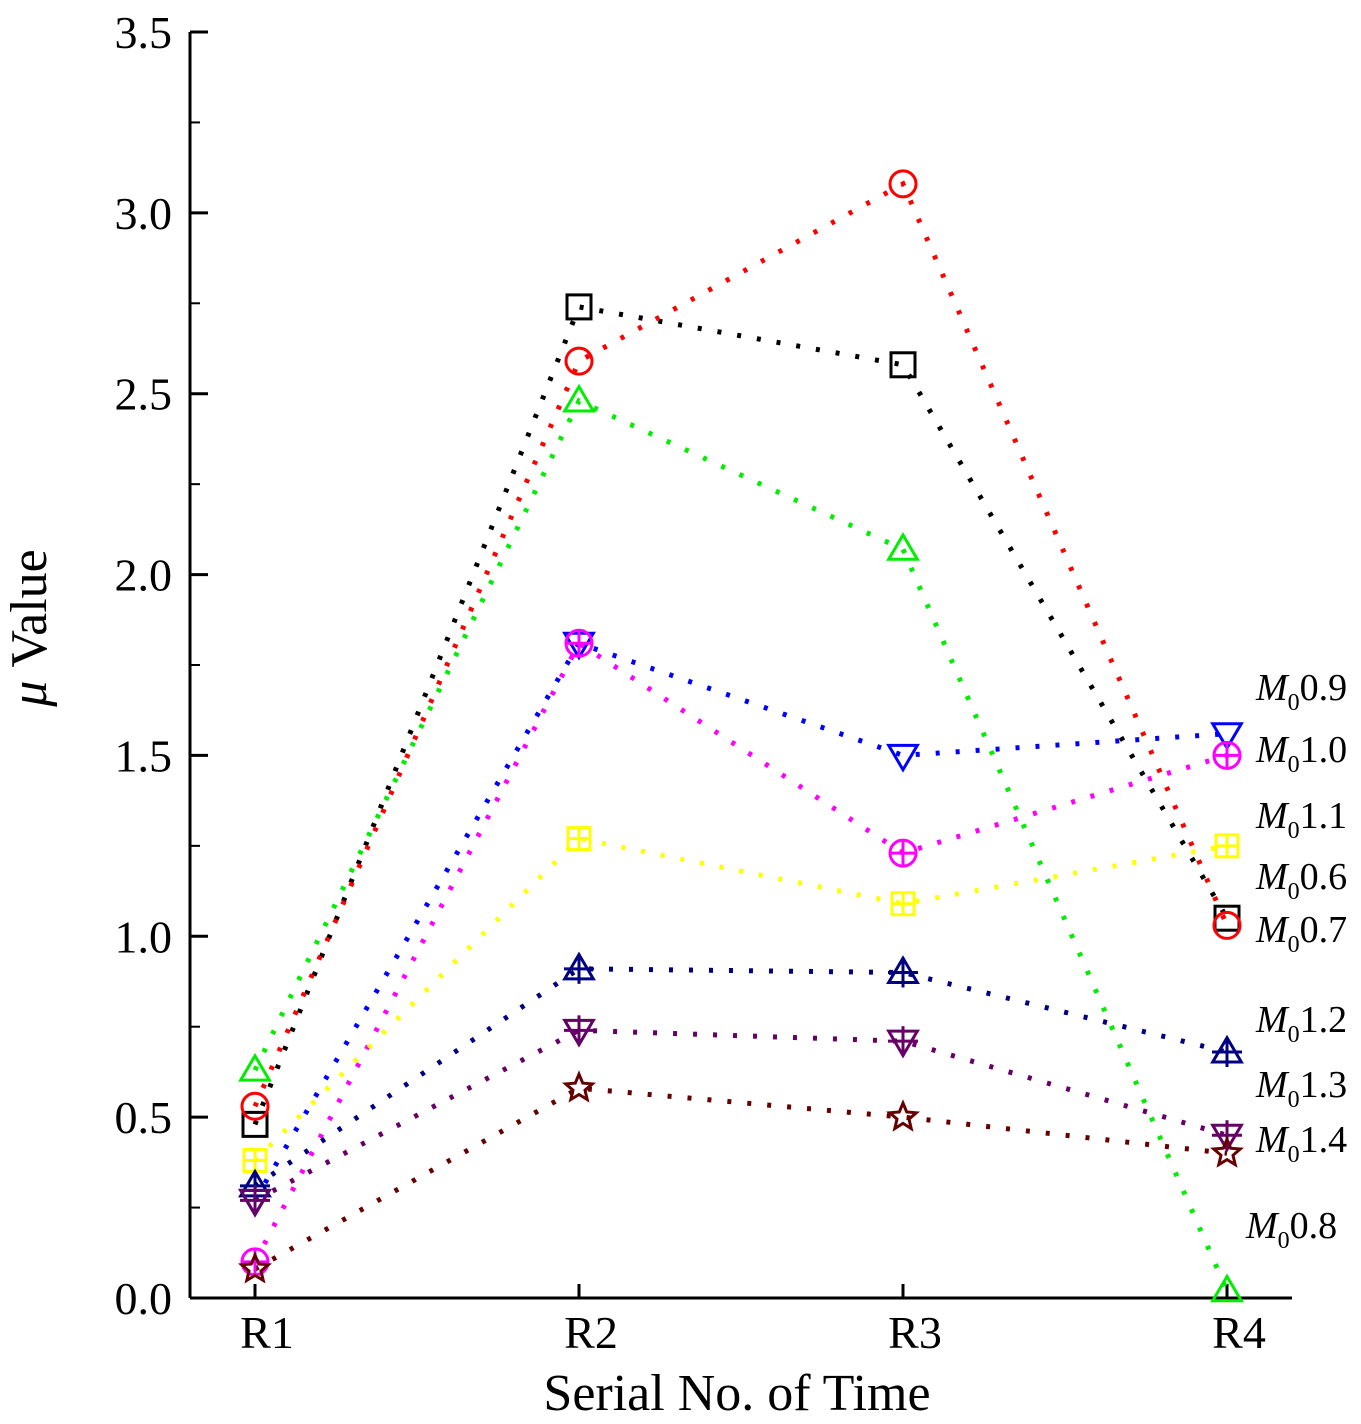  Describe the element at coordinates (144, 1298) in the screenshot. I see `y-tick-label: 0.0` at that location.